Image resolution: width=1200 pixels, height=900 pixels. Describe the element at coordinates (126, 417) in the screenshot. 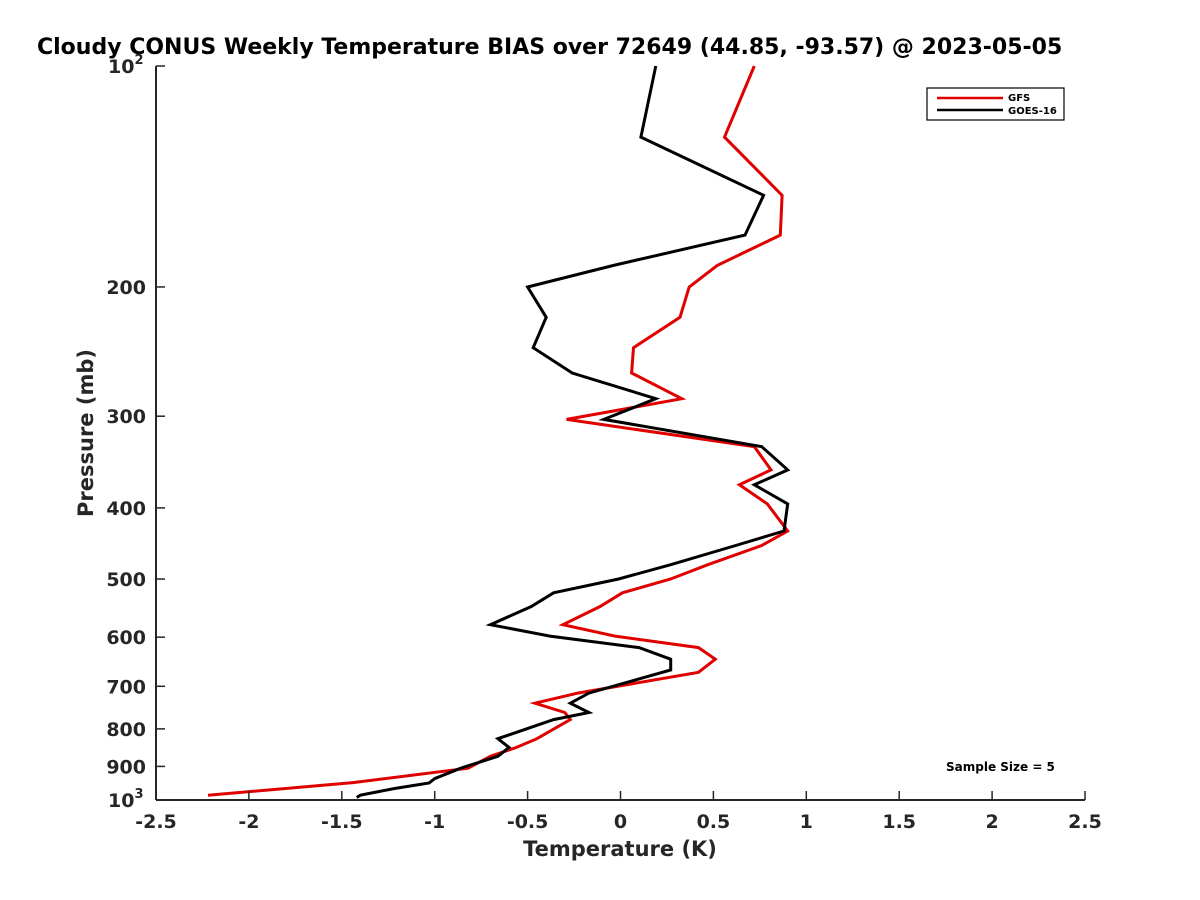

I see `y-tick-label: 300` at that location.